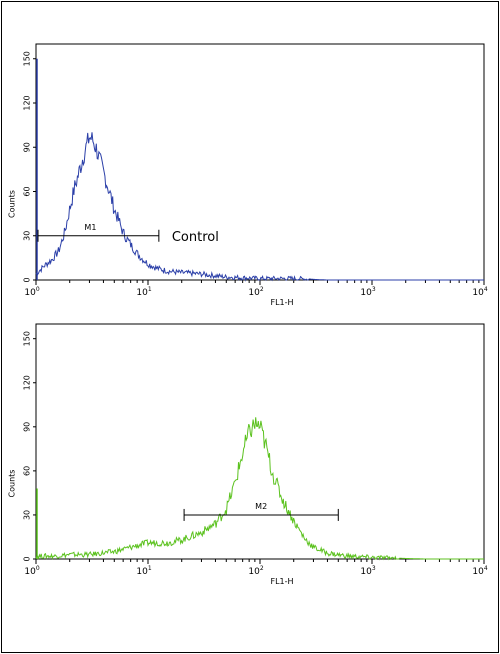 The width and height of the screenshot is (500, 654). What do you see at coordinates (367, 292) in the screenshot?
I see `top-x-tick-label: 10³` at bounding box center [367, 292].